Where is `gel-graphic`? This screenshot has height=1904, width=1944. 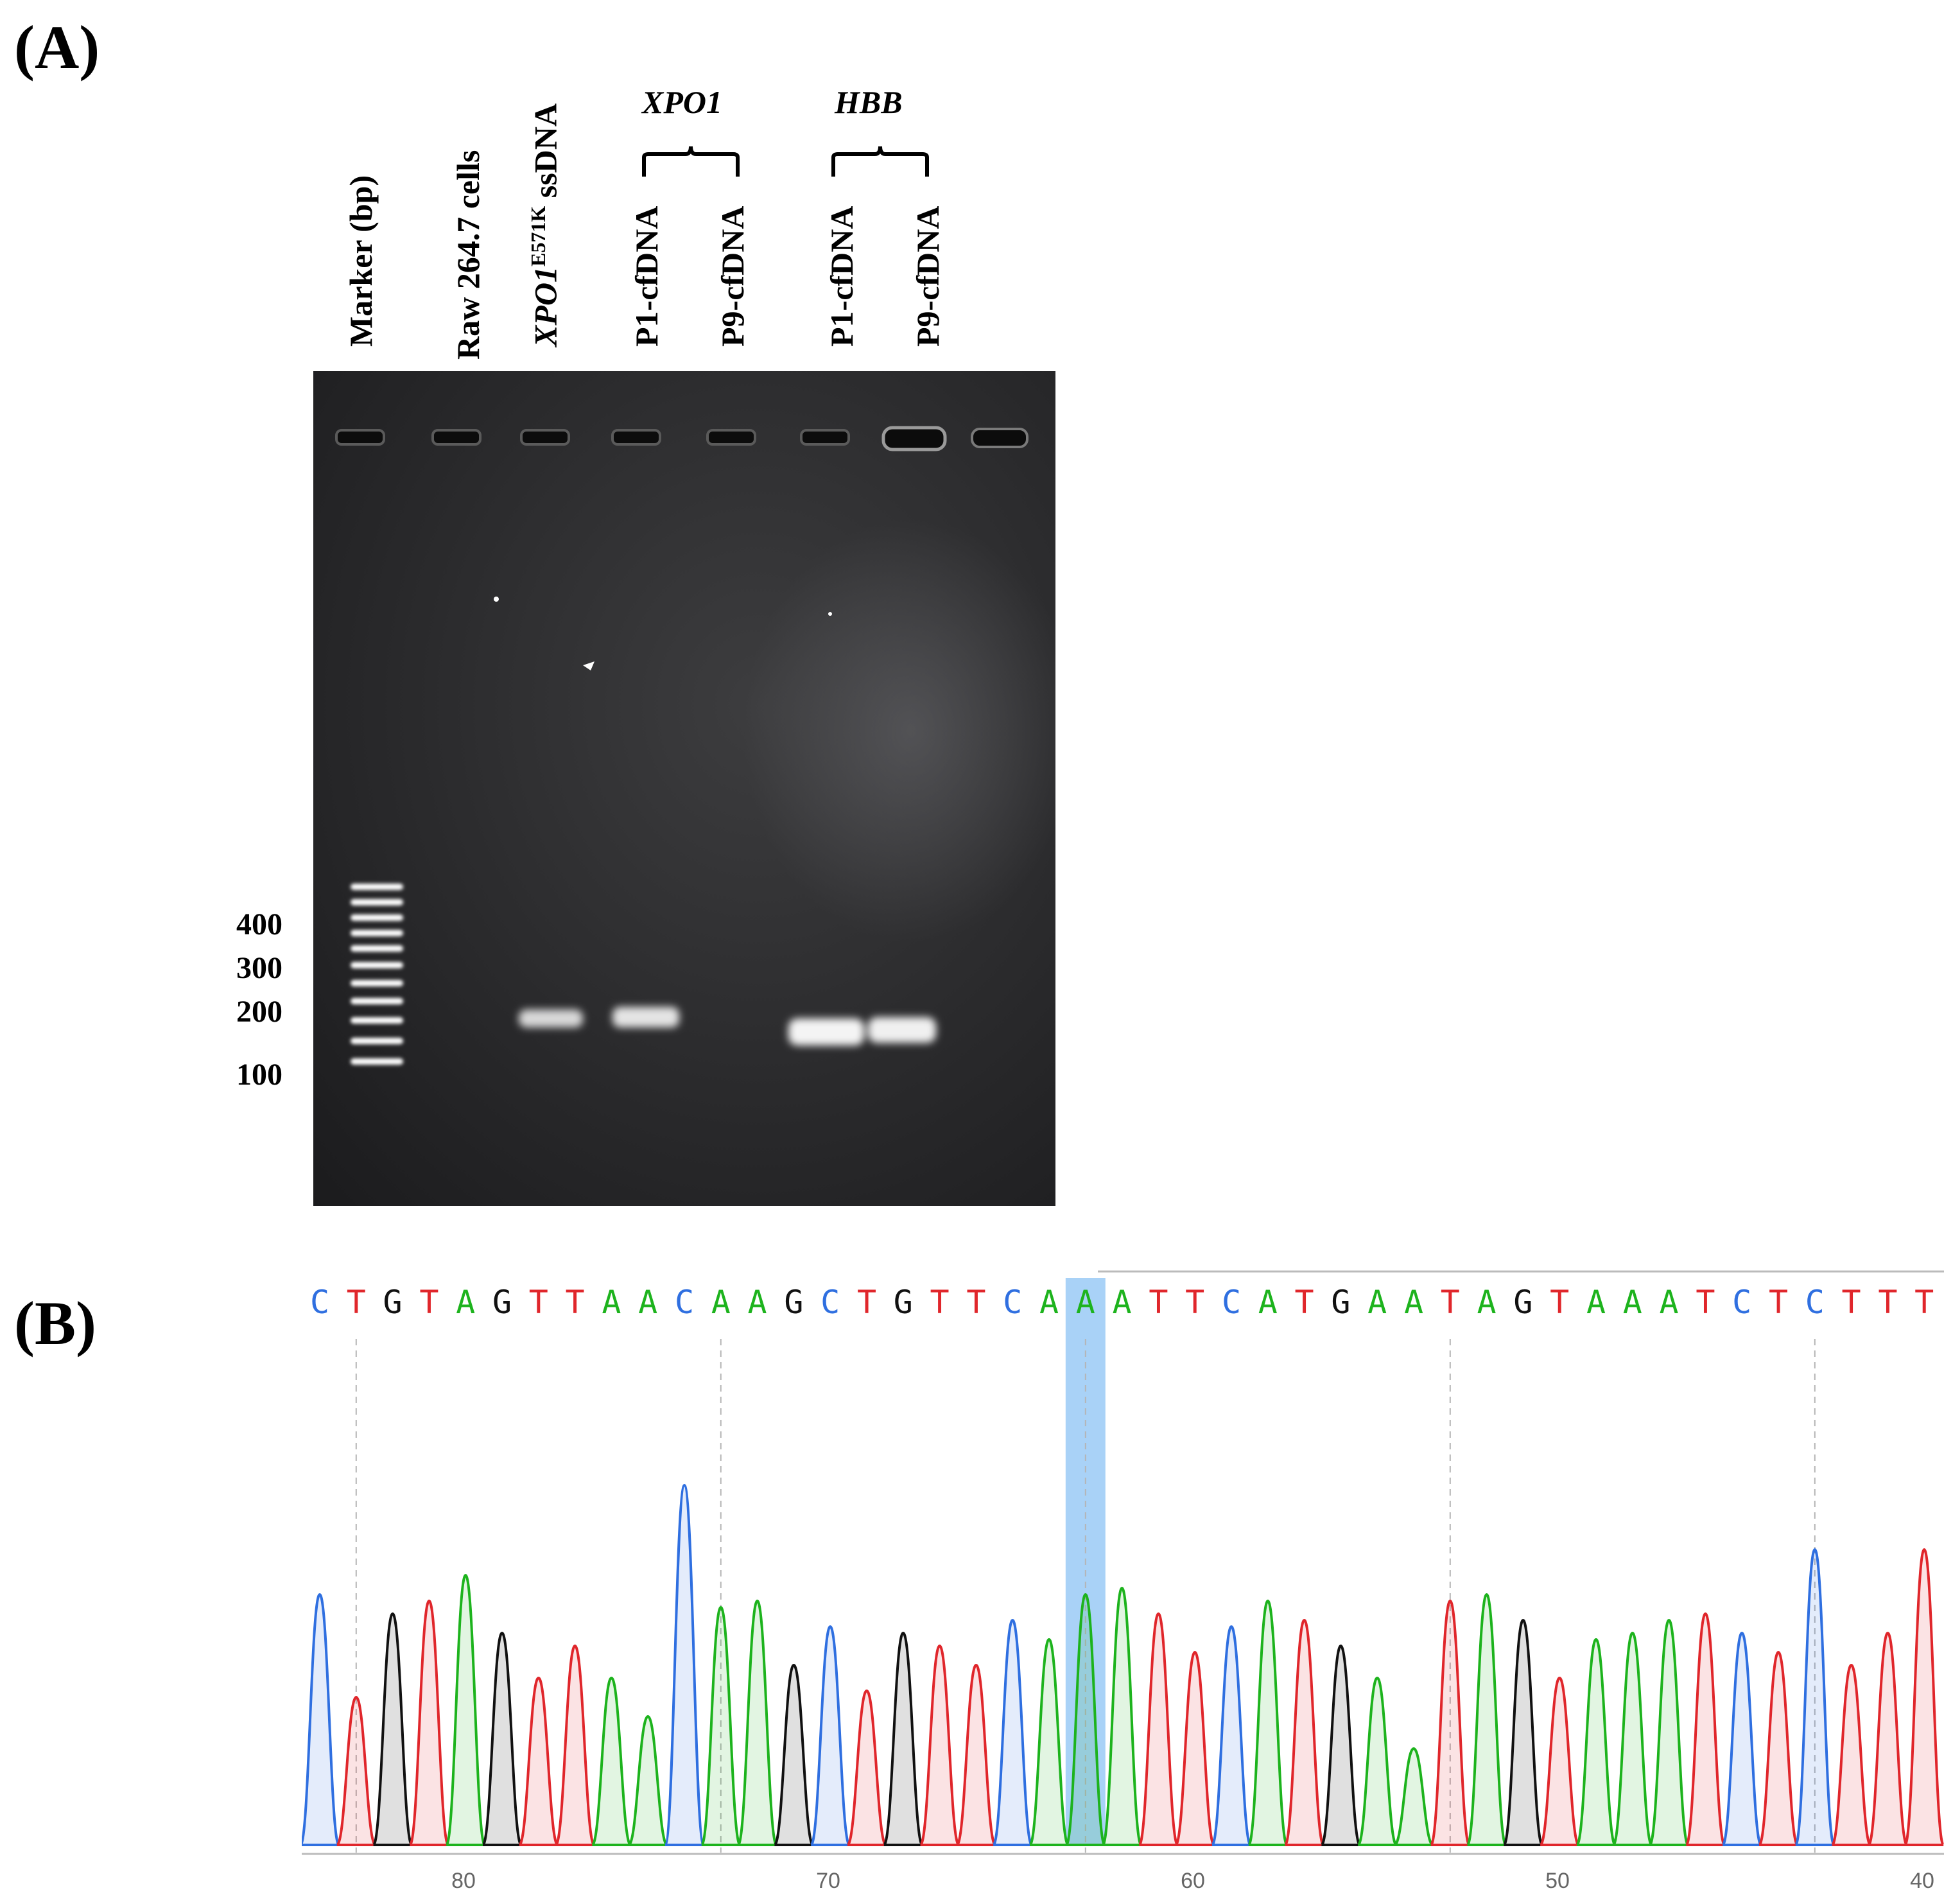
gel-graphic is located at coordinates (695, 746).